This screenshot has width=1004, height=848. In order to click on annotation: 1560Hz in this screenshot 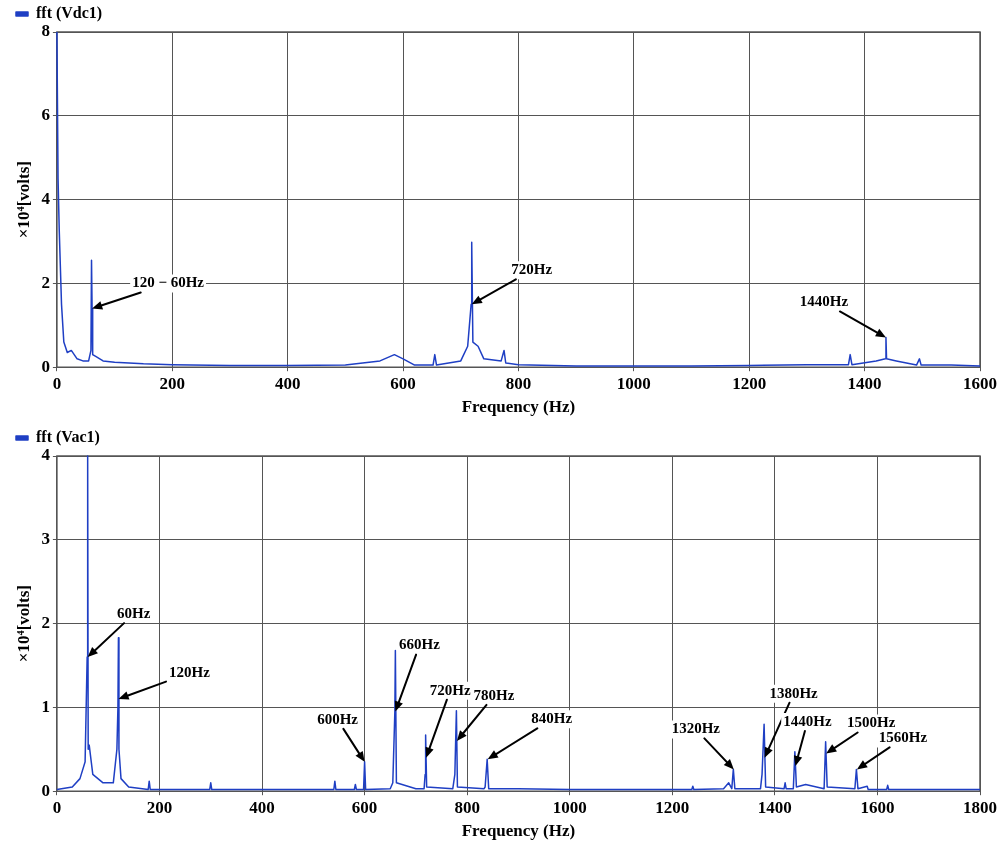, I will do `click(903, 737)`.